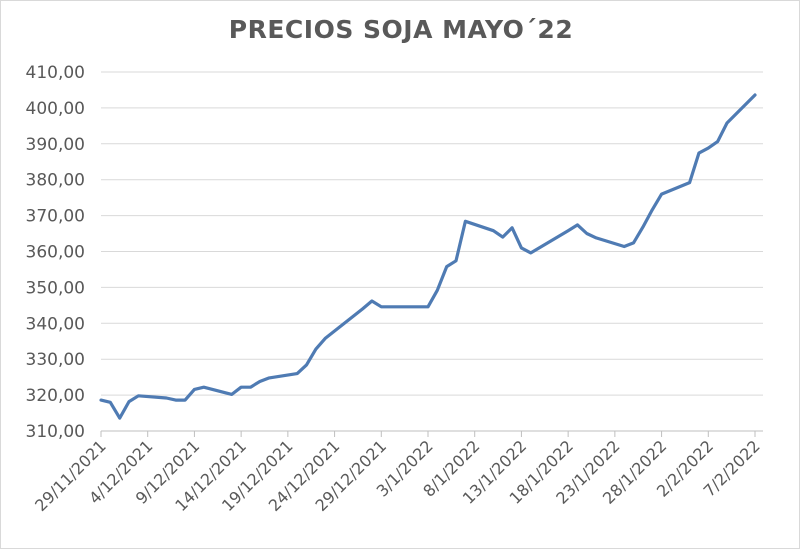 This screenshot has height=550, width=800. What do you see at coordinates (55, 145) in the screenshot?
I see `y-tick-label: 390,00` at bounding box center [55, 145].